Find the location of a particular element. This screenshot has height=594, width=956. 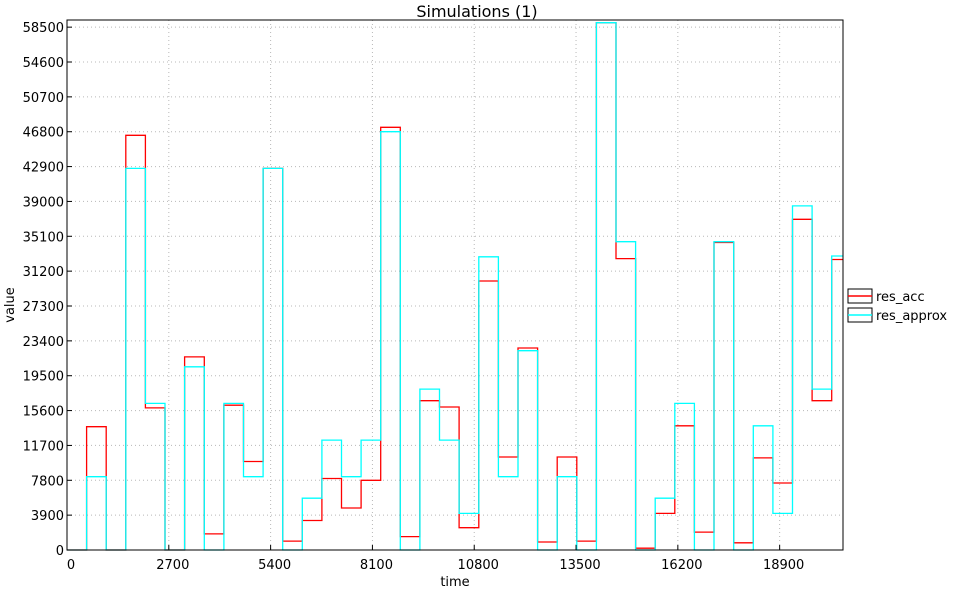

x-tick-label: 0 is located at coordinates (71, 565).